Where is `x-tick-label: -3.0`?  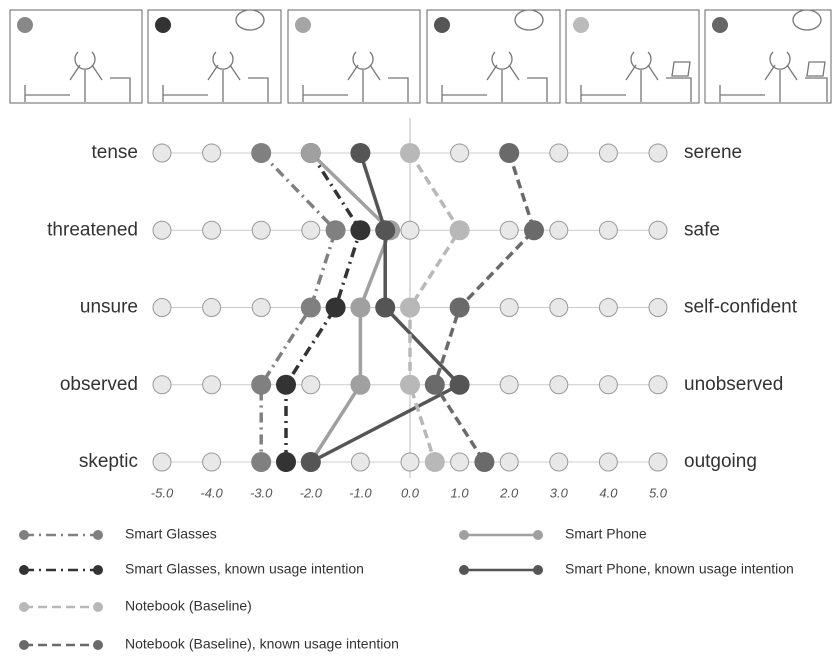
x-tick-label: -3.0 is located at coordinates (261, 492).